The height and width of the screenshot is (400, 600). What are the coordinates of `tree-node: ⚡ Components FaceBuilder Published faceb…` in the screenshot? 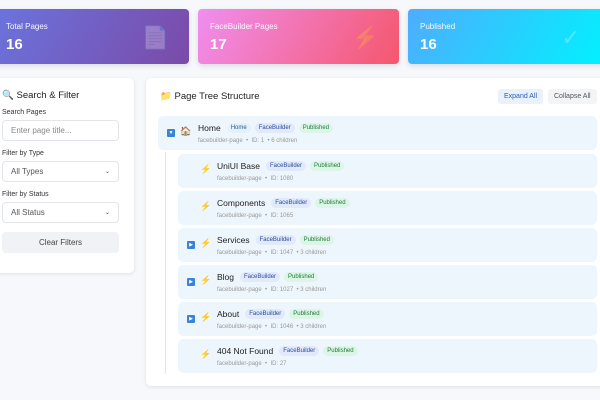 It's located at (387, 208).